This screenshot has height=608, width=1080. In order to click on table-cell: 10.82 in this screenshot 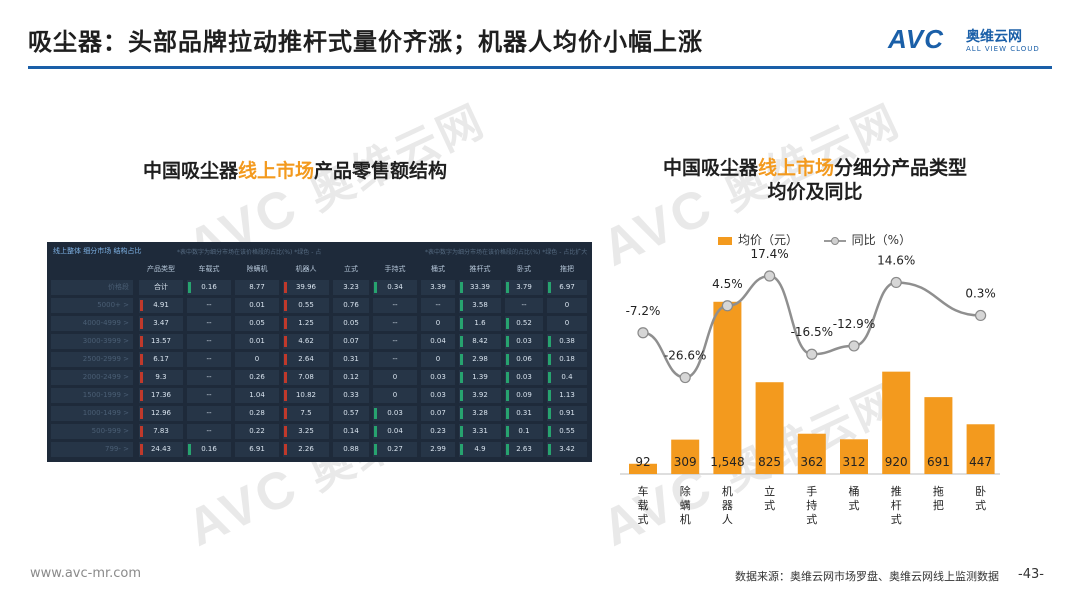, I will do `click(306, 395)`.